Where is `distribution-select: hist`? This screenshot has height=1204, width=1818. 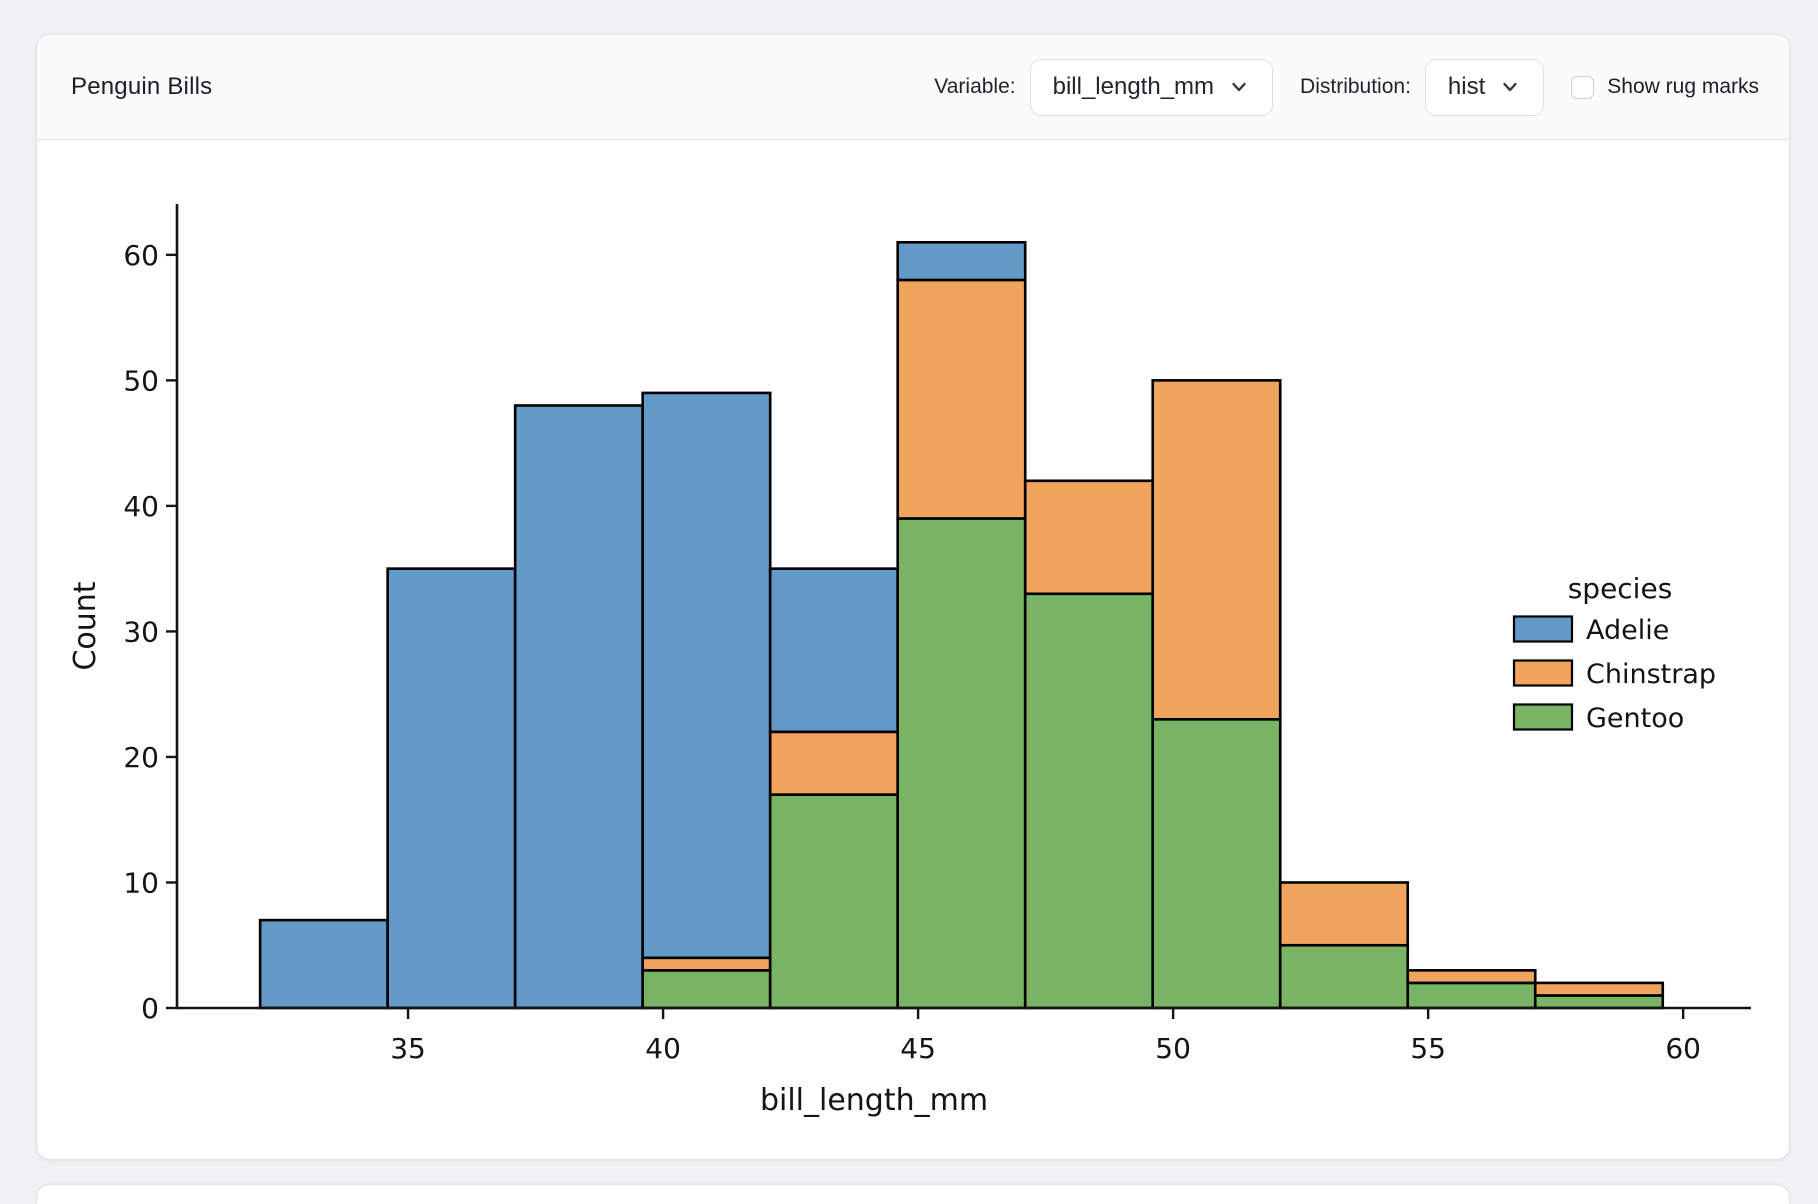 distribution-select: hist is located at coordinates (1484, 87).